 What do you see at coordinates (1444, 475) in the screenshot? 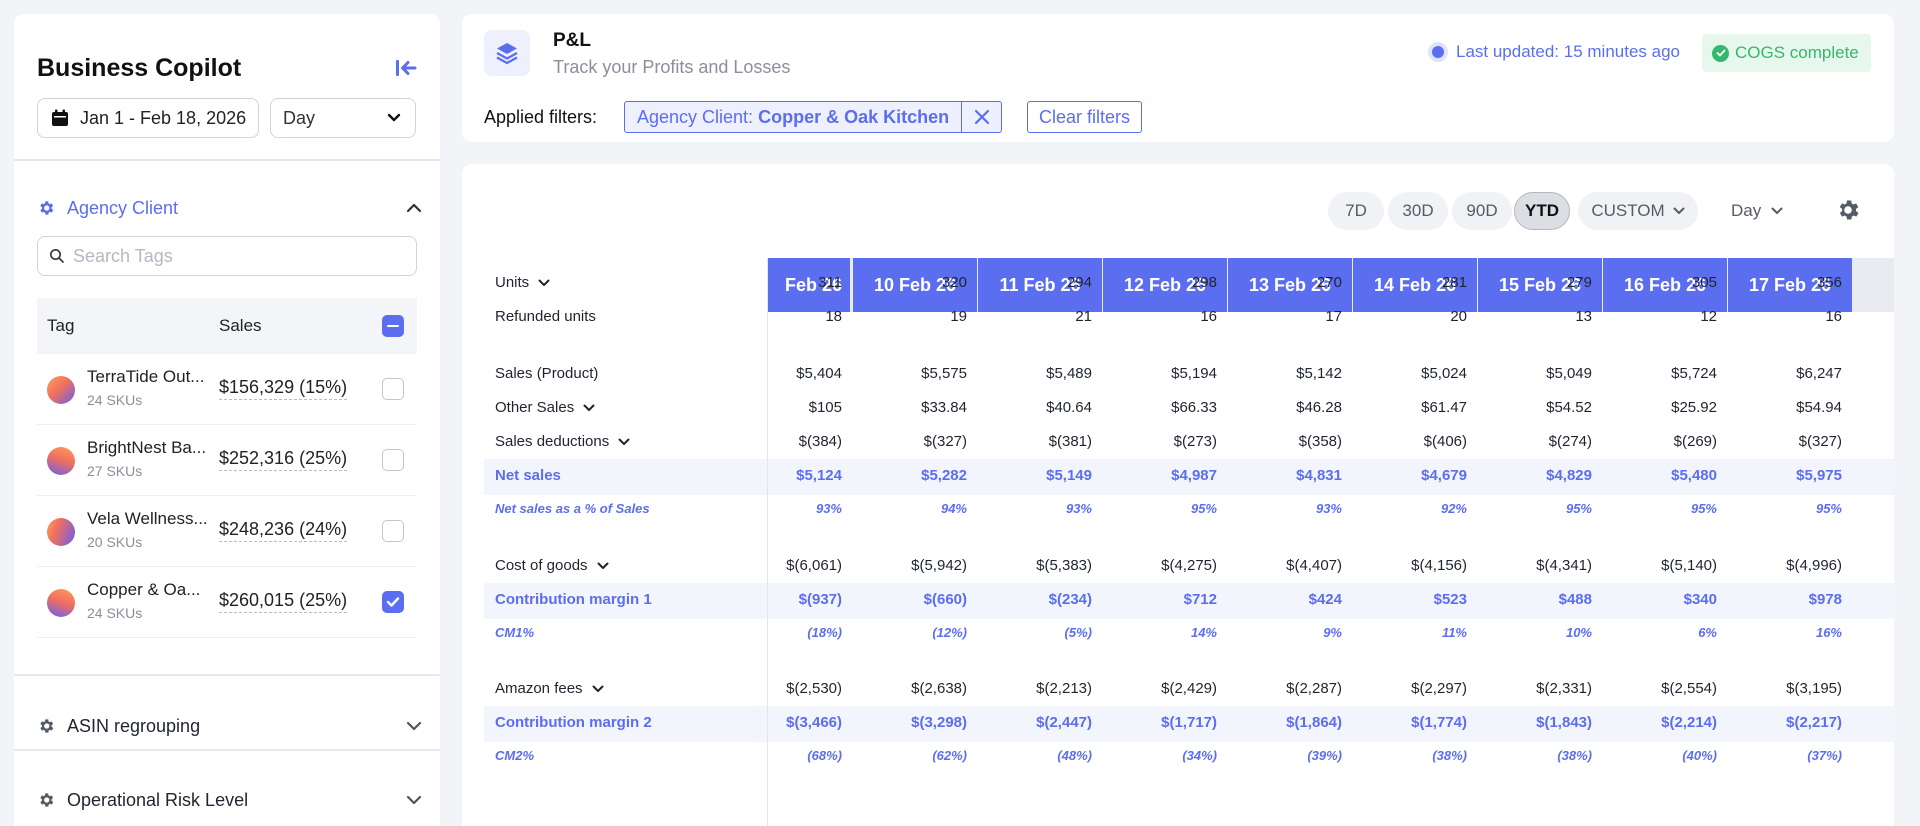
I see `table-cell: $4,679` at bounding box center [1444, 475].